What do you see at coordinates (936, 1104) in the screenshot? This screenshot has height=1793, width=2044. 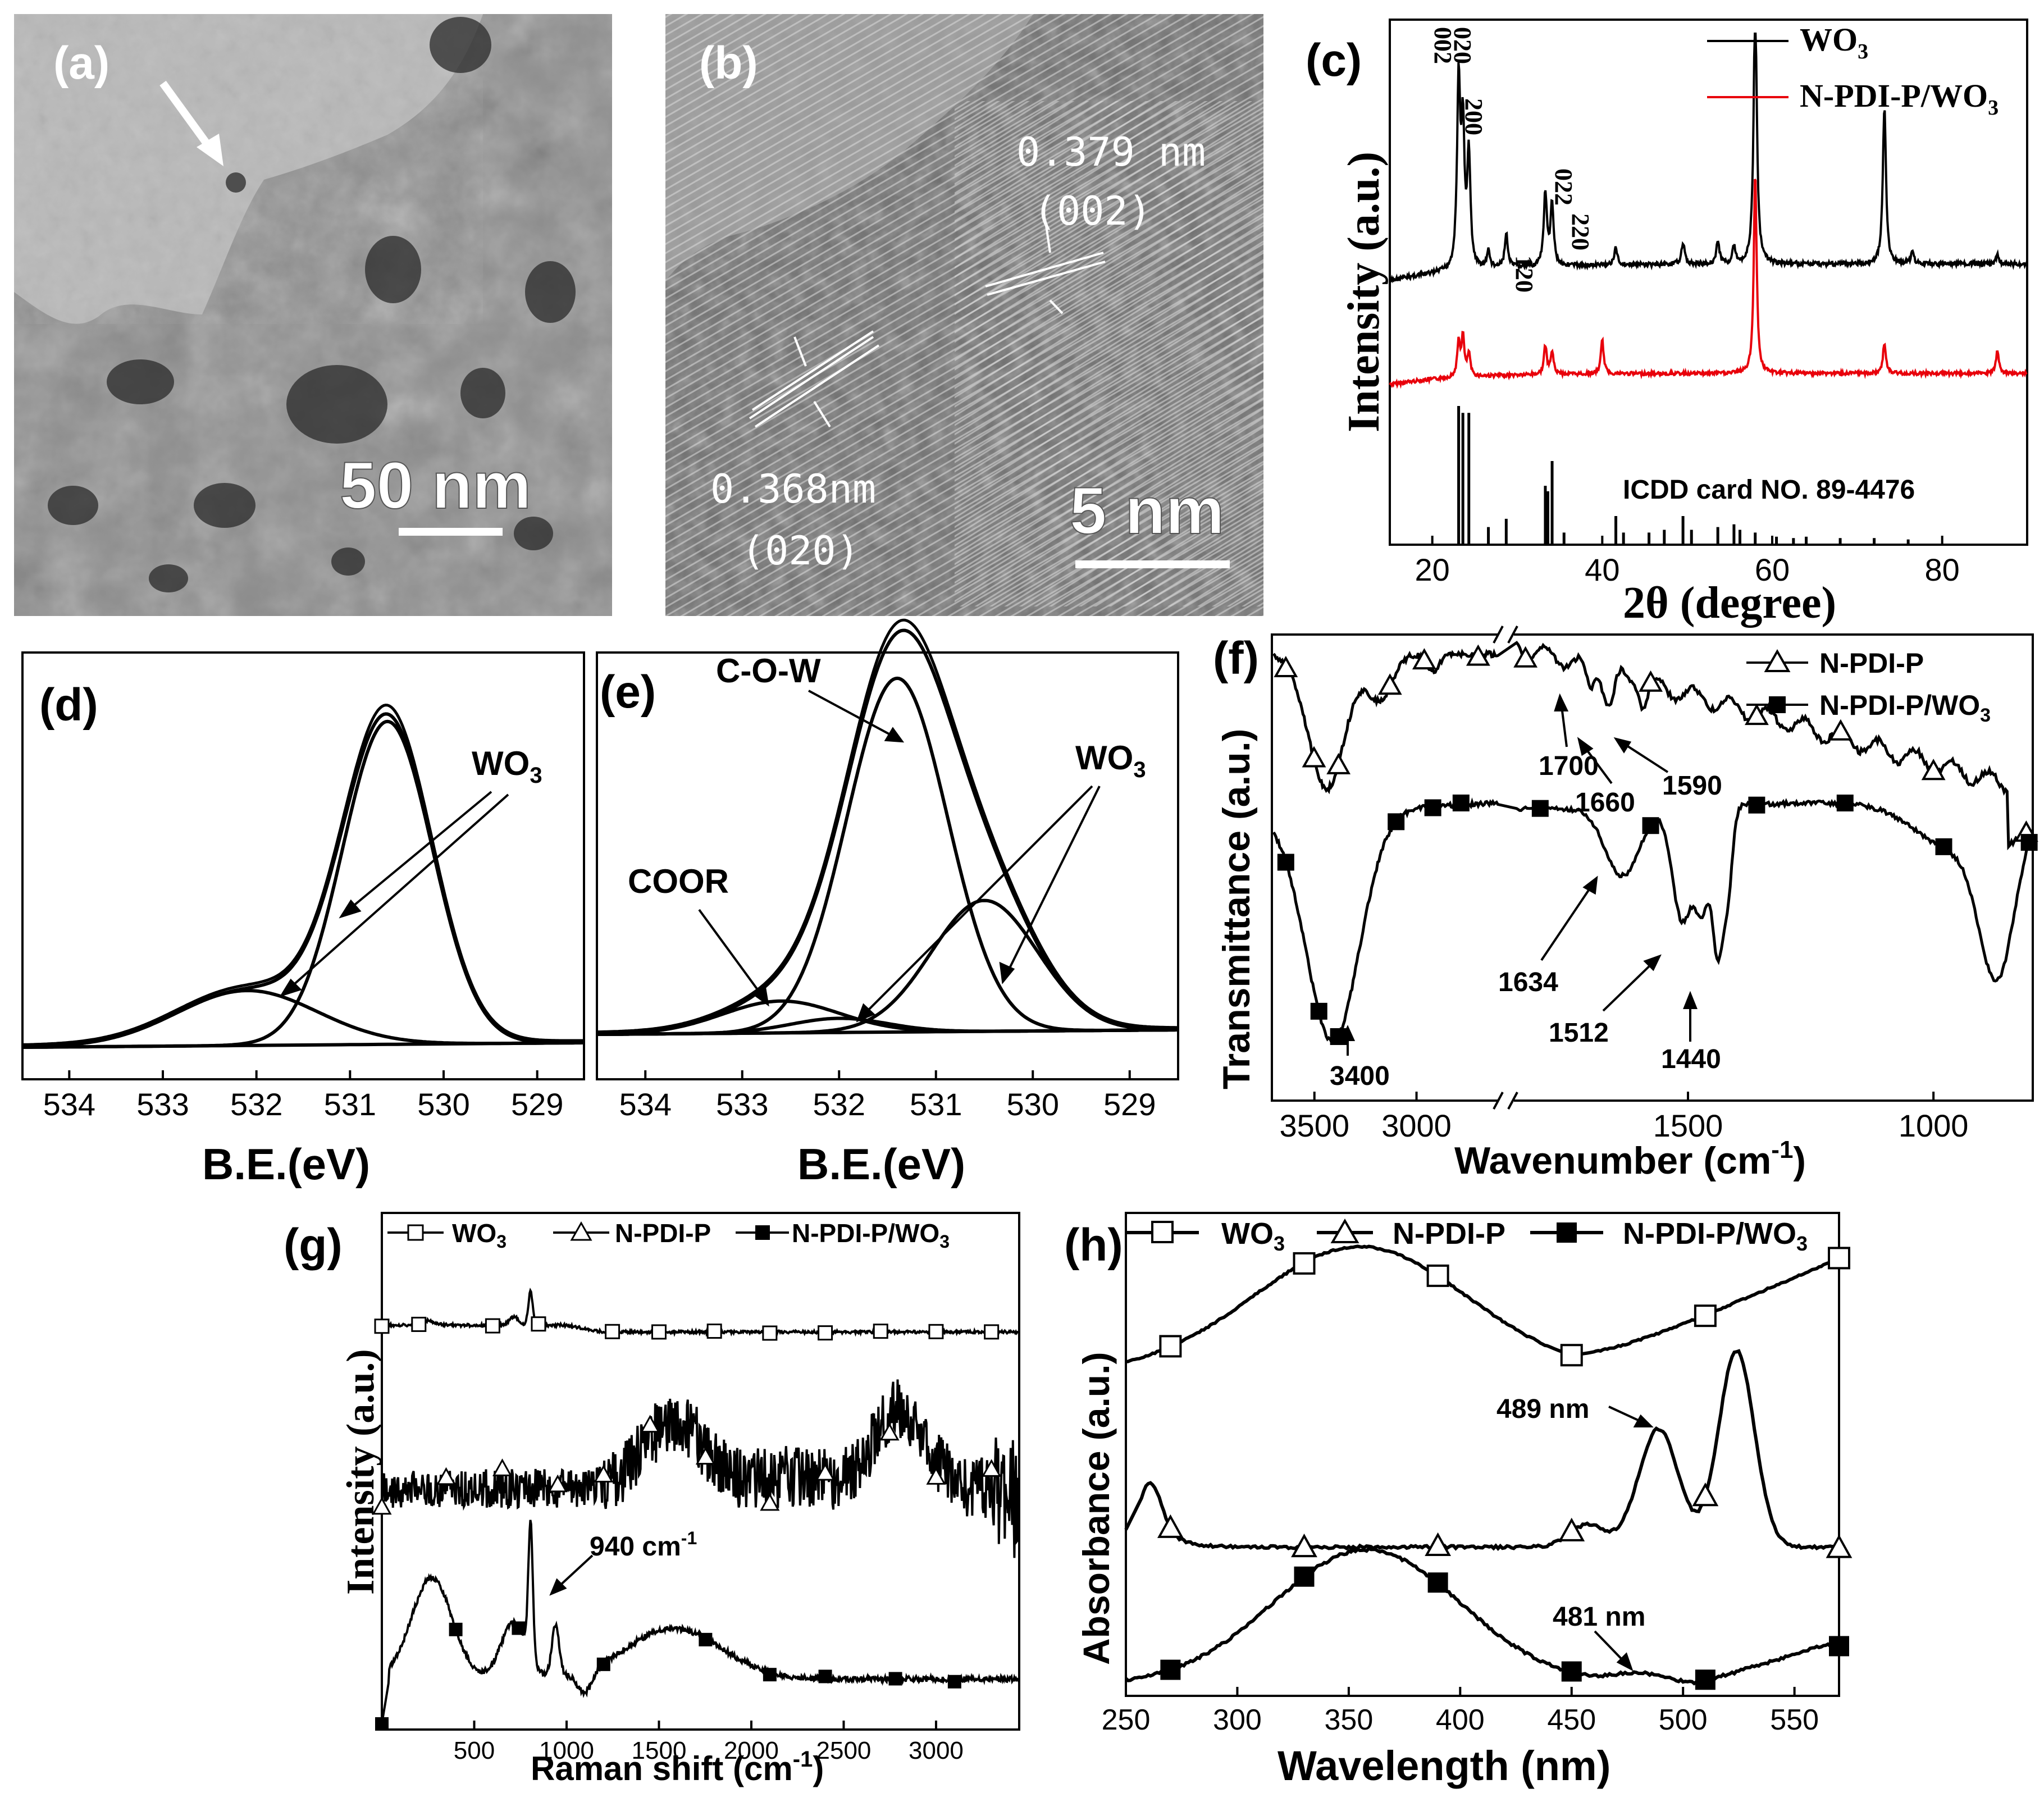 I see `p2-x-tick-label: 531` at bounding box center [936, 1104].